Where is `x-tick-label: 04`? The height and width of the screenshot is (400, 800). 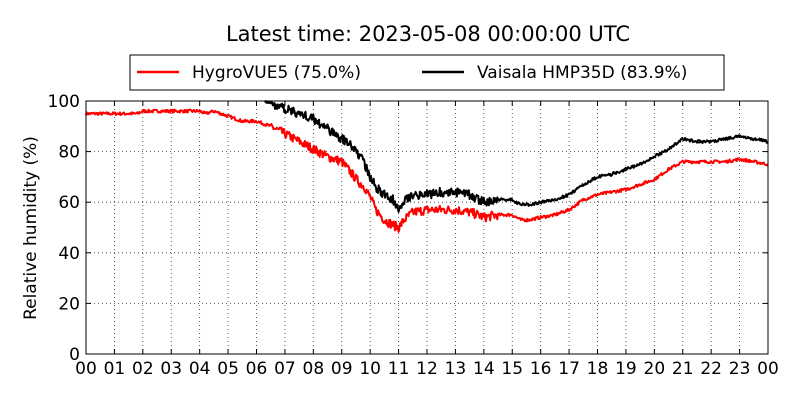
x-tick-label: 04 is located at coordinates (200, 369).